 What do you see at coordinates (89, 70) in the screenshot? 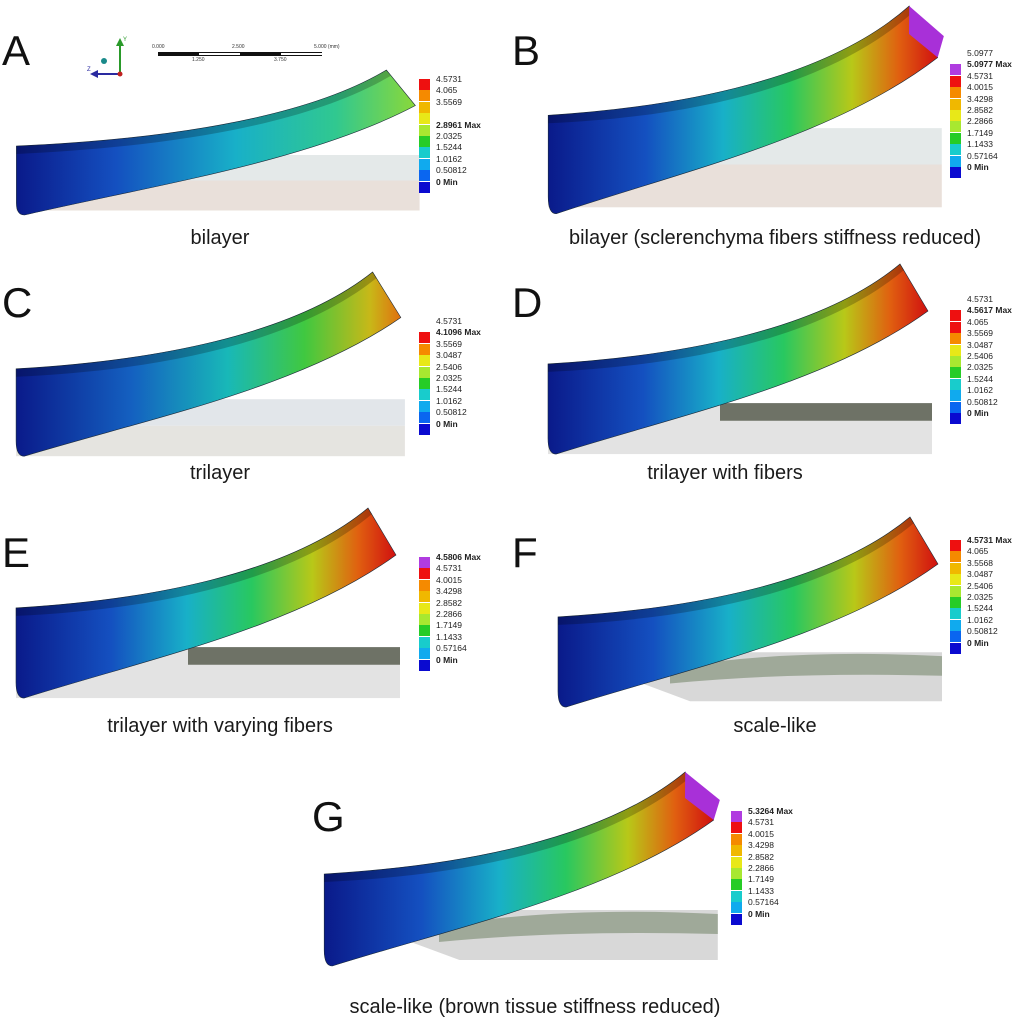
I see `axis-z-label: Z` at bounding box center [89, 70].